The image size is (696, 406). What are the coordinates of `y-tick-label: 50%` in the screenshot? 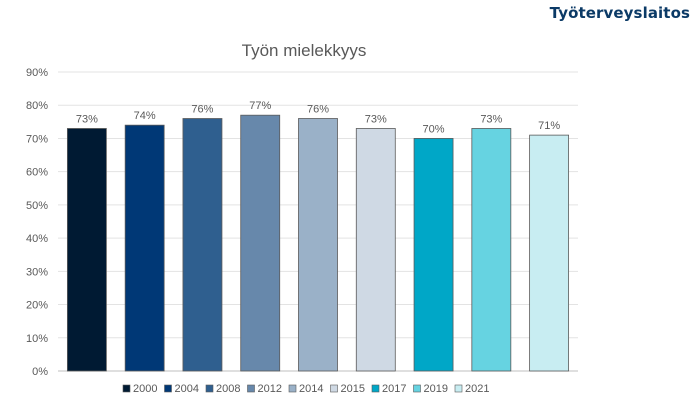 It's located at (37, 206).